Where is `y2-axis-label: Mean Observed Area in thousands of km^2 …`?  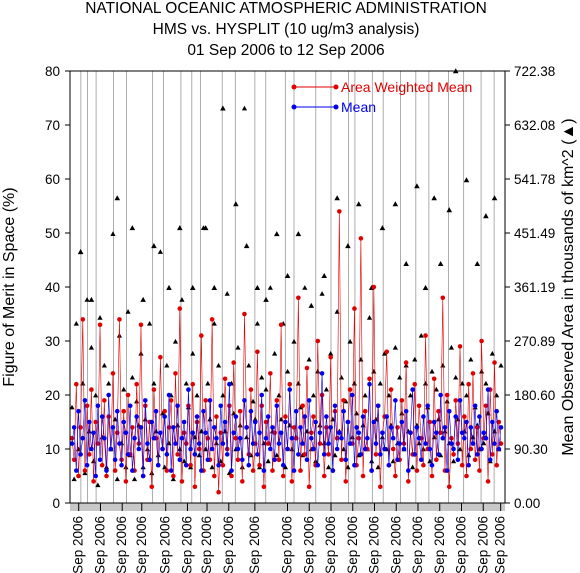 y2-axis-label: Mean Observed Area in thousands of km^2 … is located at coordinates (568, 286).